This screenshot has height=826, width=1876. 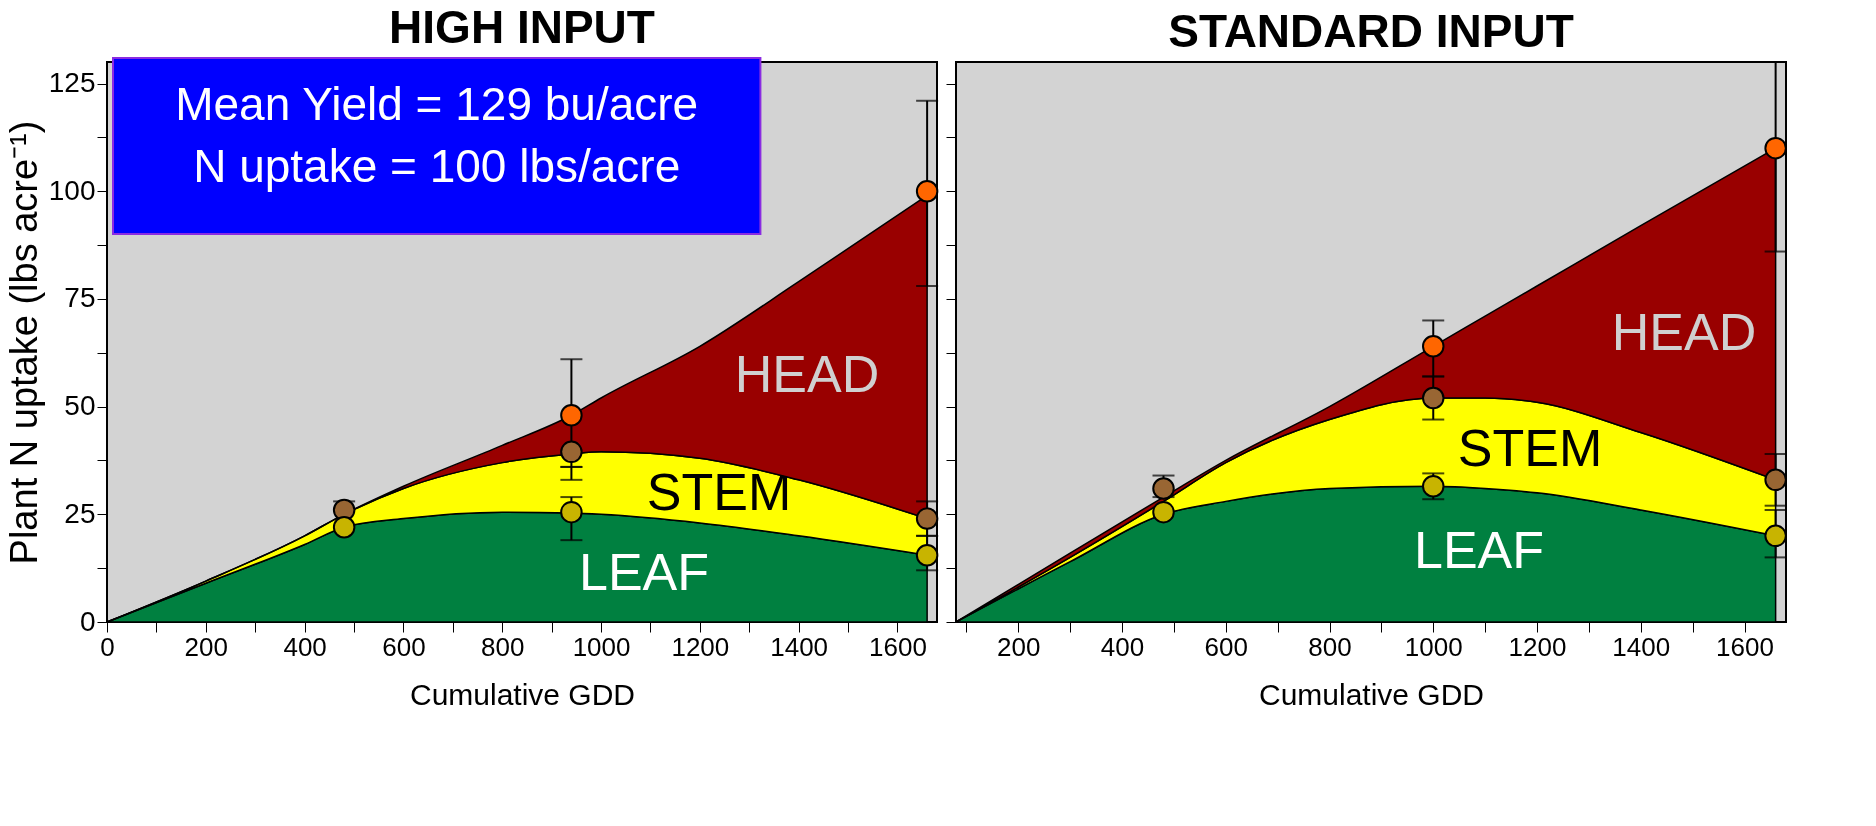 What do you see at coordinates (1684, 332) in the screenshot?
I see `series-label: HEAD` at bounding box center [1684, 332].